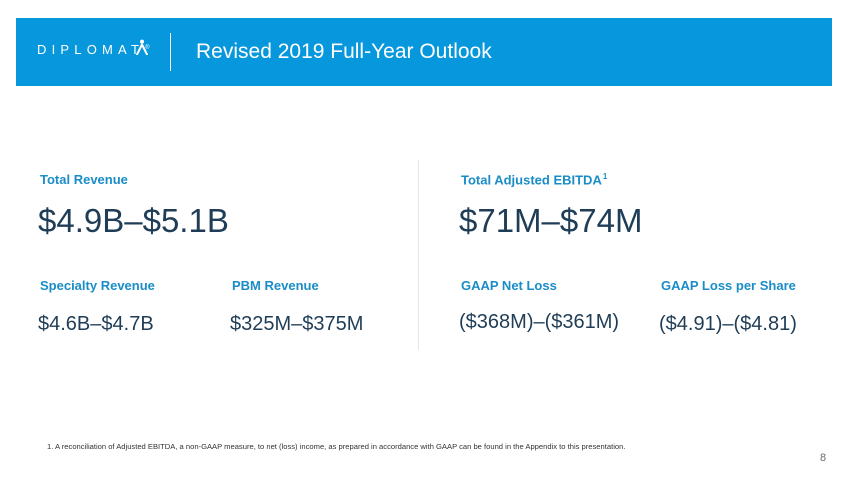  What do you see at coordinates (509, 285) in the screenshot?
I see `gaap-net-loss-label: GAAP Net Loss` at bounding box center [509, 285].